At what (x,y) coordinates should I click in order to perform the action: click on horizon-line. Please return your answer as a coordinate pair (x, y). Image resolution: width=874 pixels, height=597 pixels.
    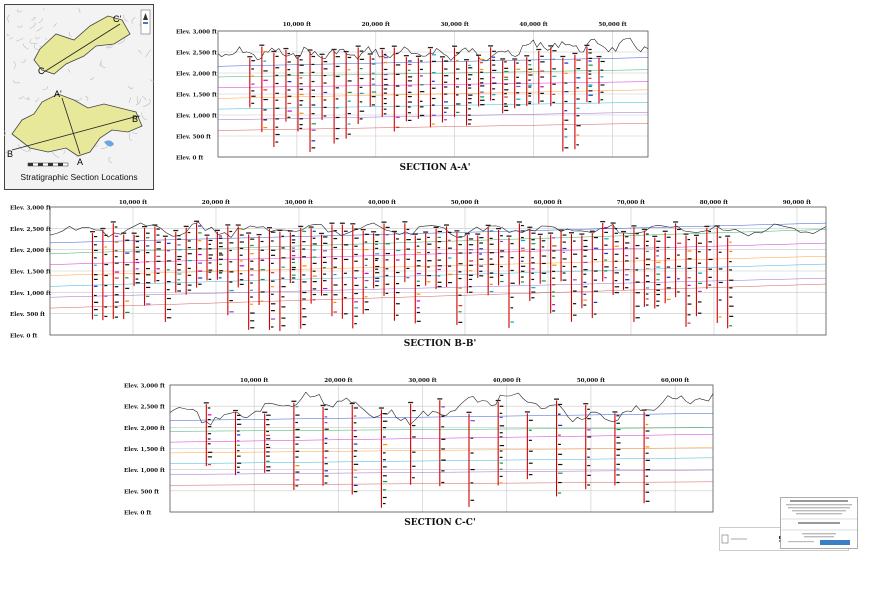
    Looking at the image, I should click on (441, 460).